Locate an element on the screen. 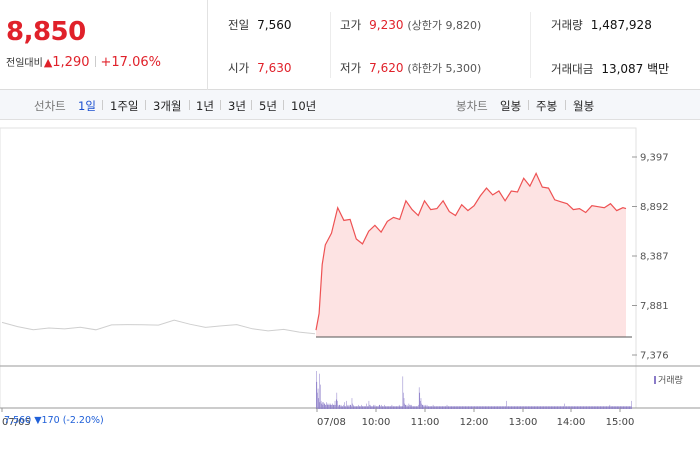 This screenshot has height=450, width=700. candle-chart-label: 봉차트 is located at coordinates (472, 106).